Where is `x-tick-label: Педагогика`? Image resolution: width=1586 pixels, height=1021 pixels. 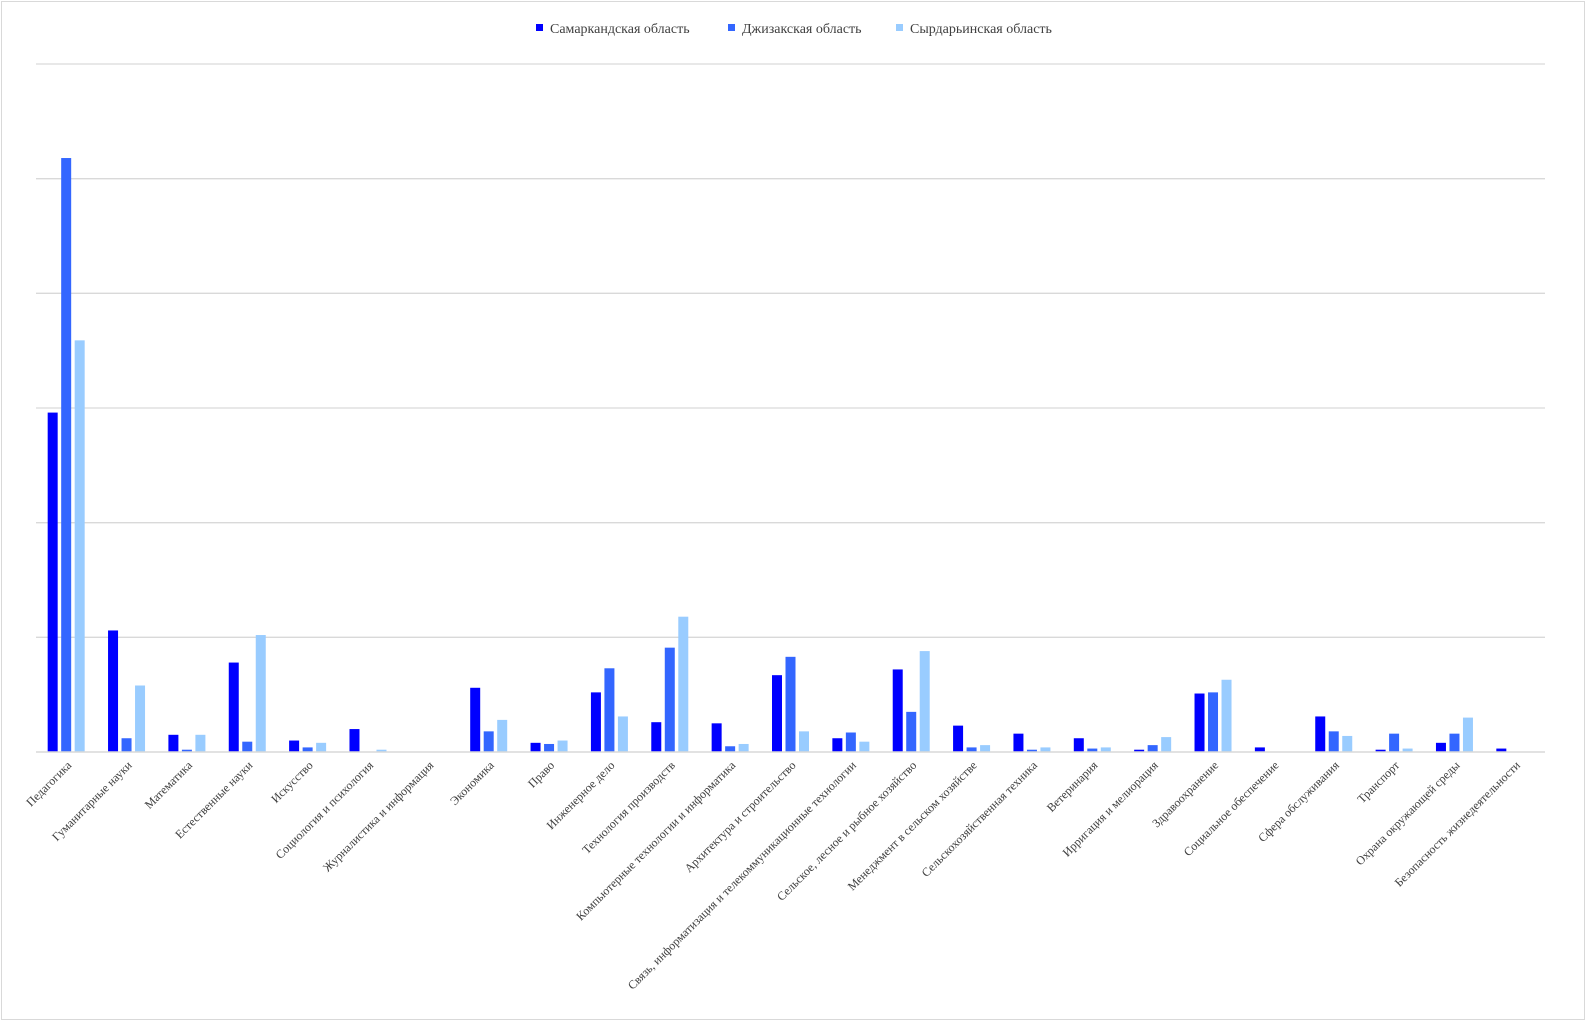
x-tick-label: Педагогика is located at coordinates (49, 784).